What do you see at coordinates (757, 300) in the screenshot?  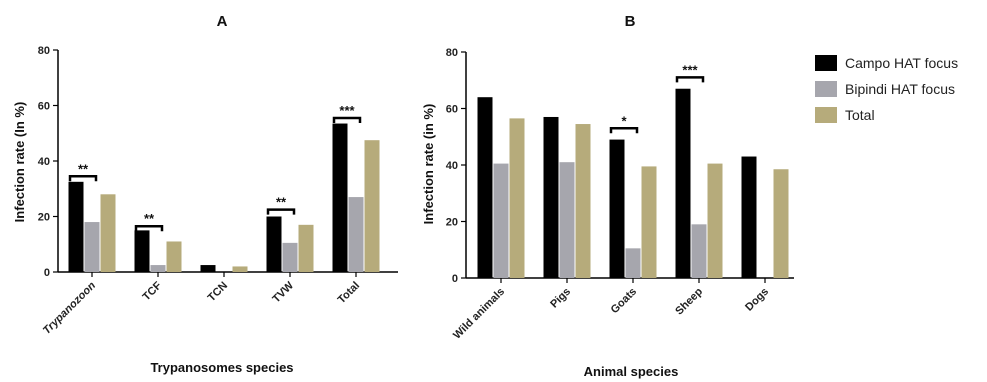 I see `panel-b-x-tick-label: Dogs` at bounding box center [757, 300].